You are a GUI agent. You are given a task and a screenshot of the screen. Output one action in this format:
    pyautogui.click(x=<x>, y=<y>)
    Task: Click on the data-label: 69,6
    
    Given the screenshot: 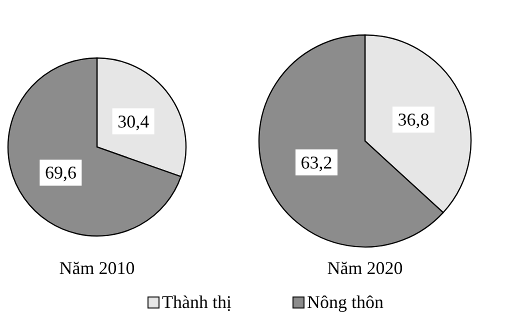 What is the action you would take?
    pyautogui.click(x=60, y=172)
    